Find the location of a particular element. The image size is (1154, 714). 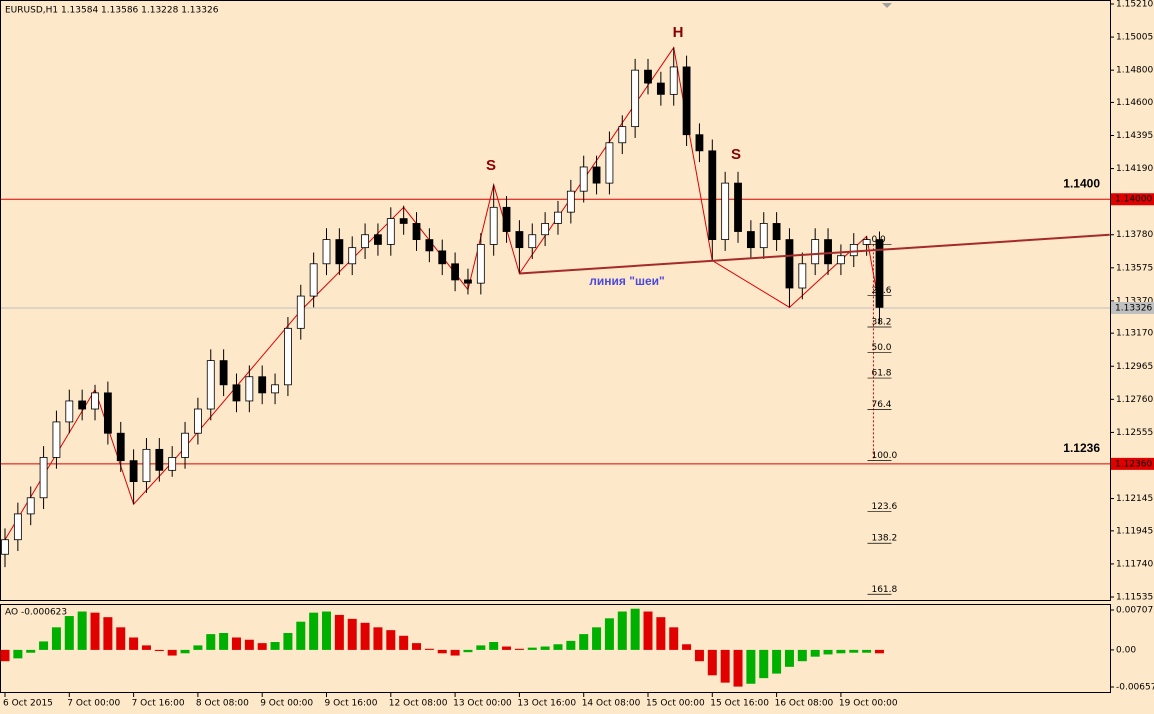

x-tick-label: 13 Oct 00:00 is located at coordinates (482, 704).